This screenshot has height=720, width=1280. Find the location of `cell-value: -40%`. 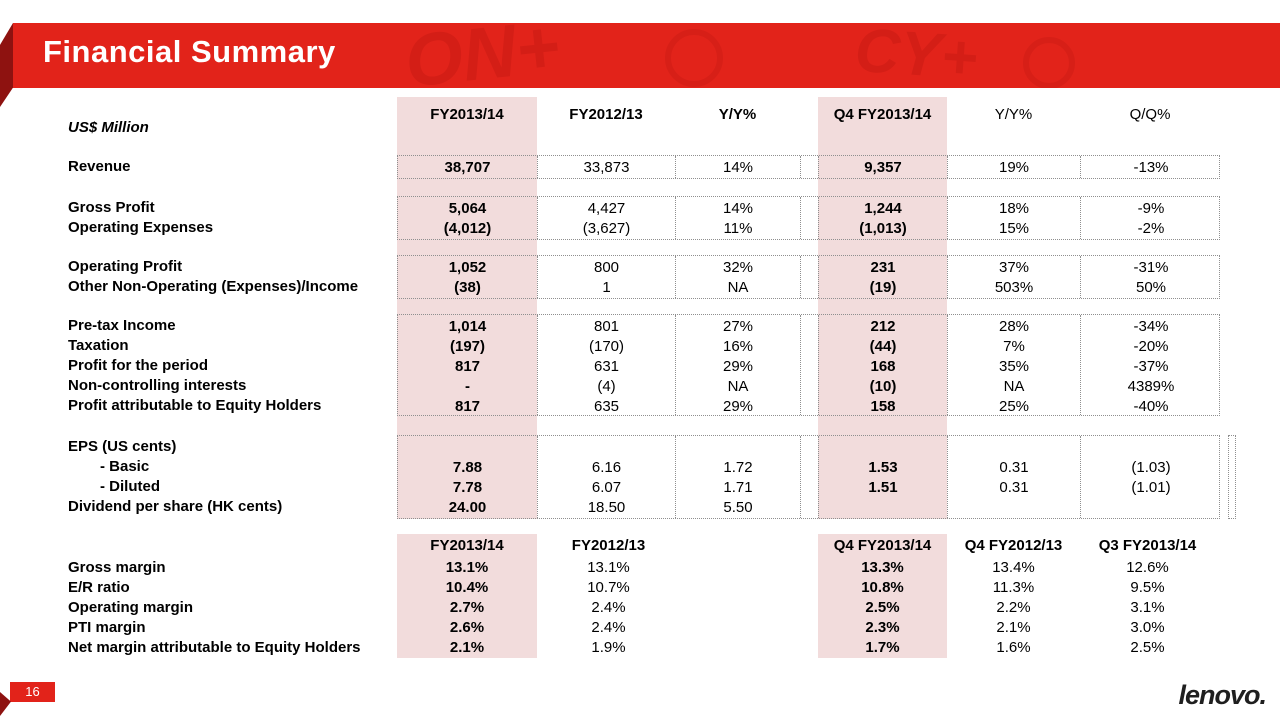

cell-value: -40% is located at coordinates (1151, 406).